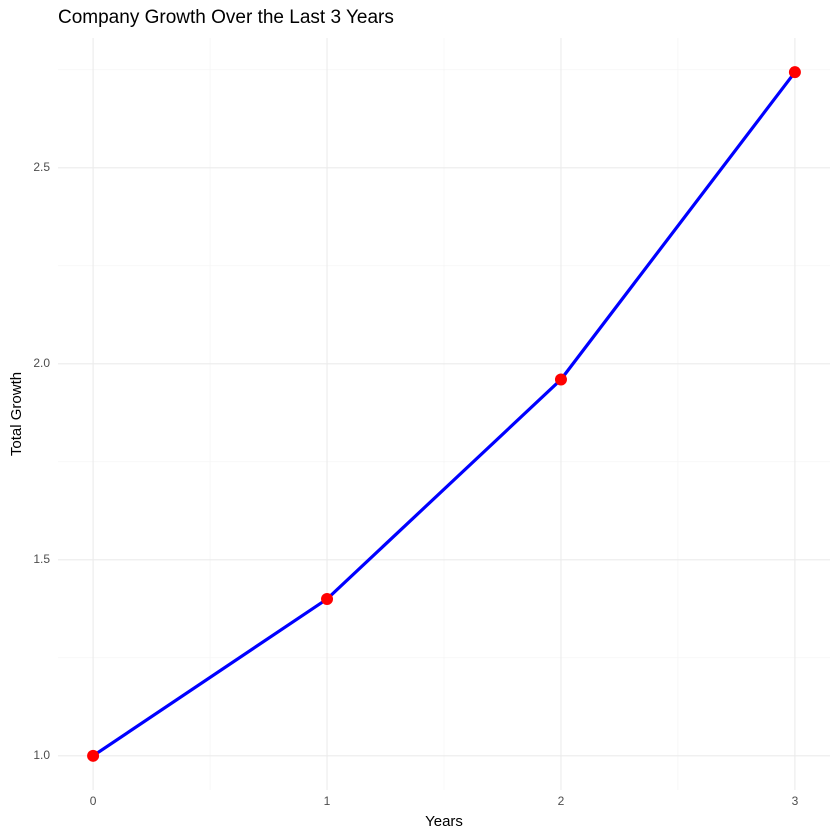 This screenshot has width=840, height=840. Describe the element at coordinates (93, 801) in the screenshot. I see `x-tick-label: 0` at that location.